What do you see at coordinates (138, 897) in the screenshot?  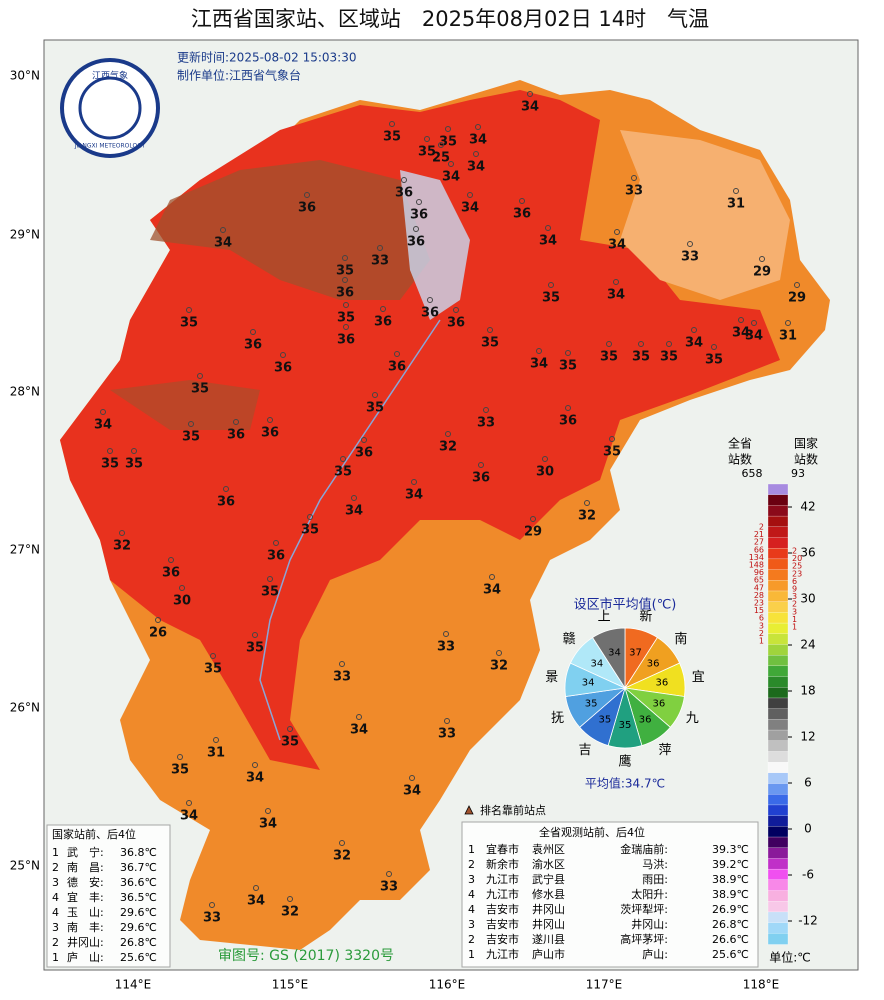 I see `table-cell: 36.5℃` at bounding box center [138, 897].